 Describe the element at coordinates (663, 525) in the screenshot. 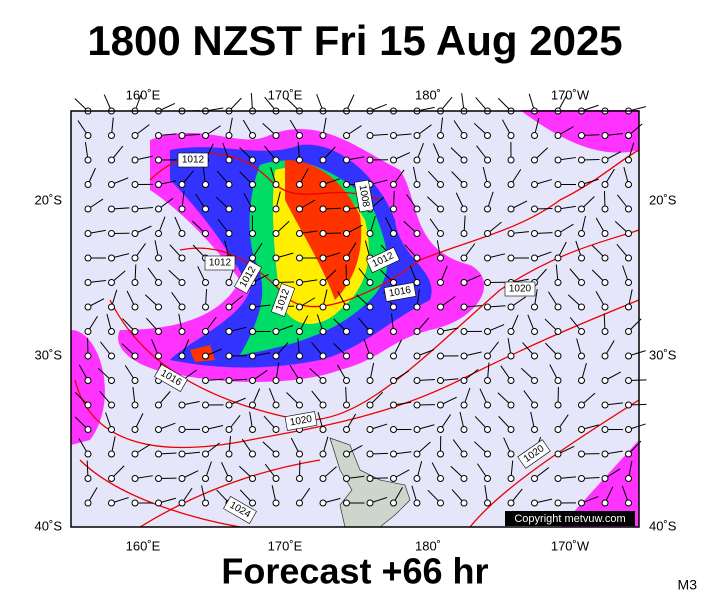

I see `lat-label: 40˚S` at that location.